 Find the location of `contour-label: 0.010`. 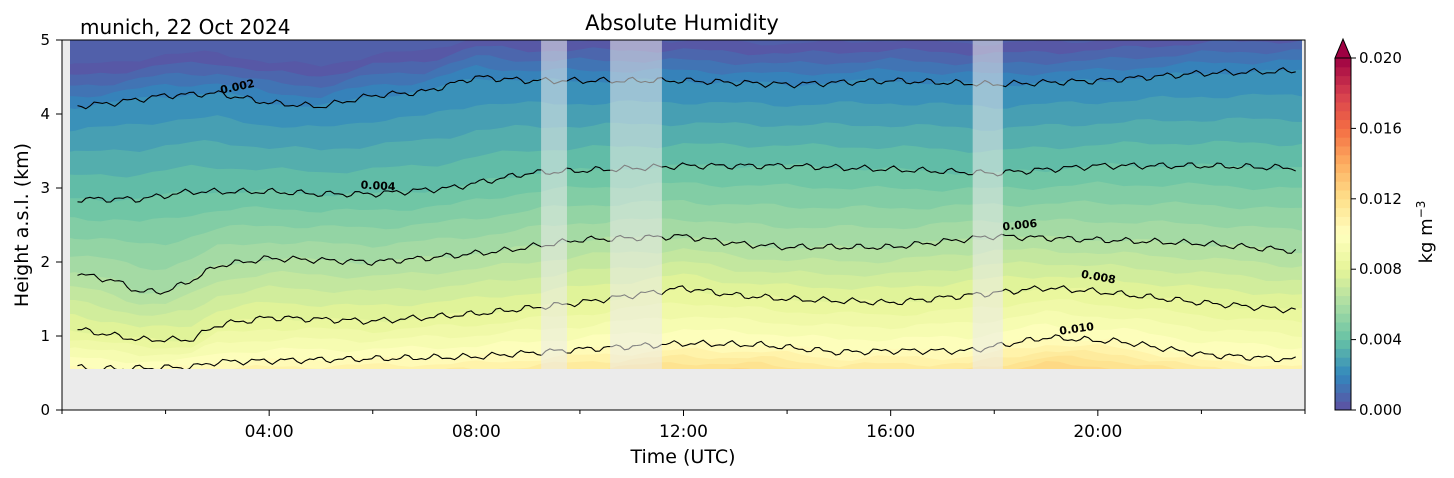

contour-label: 0.010 is located at coordinates (1076, 329).